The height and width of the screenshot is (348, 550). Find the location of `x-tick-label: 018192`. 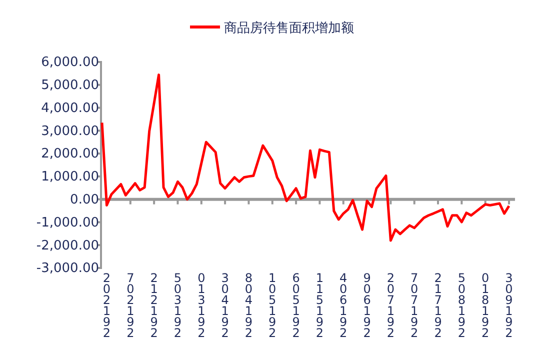

x-tick-label: 018192 is located at coordinates (486, 305).